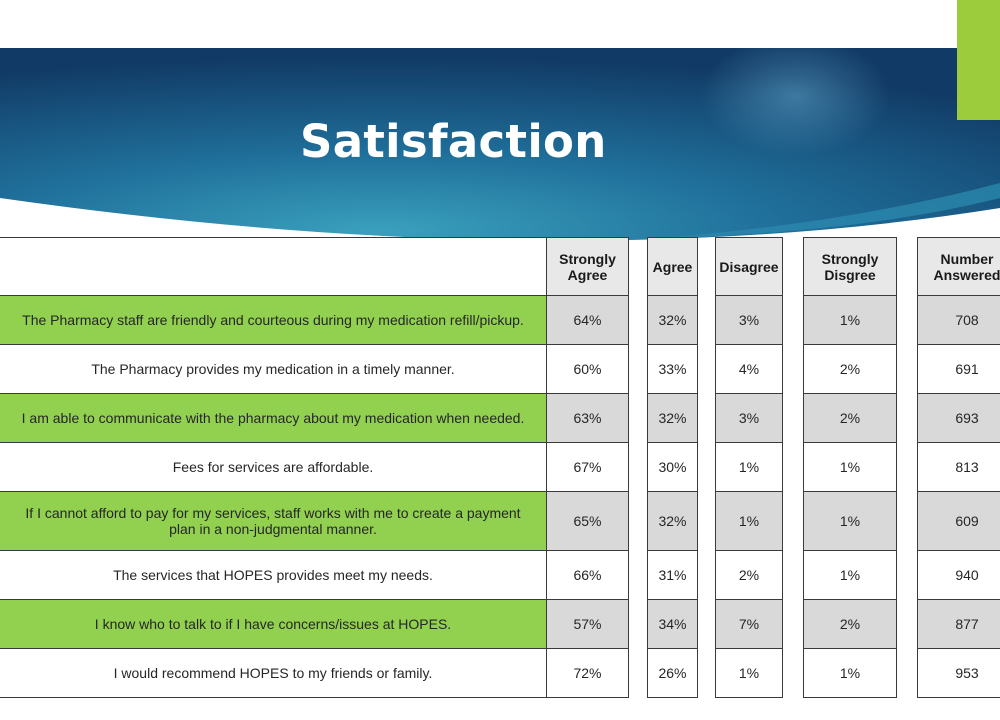  I want to click on header-number-answered: Number Answered, so click(958, 266).